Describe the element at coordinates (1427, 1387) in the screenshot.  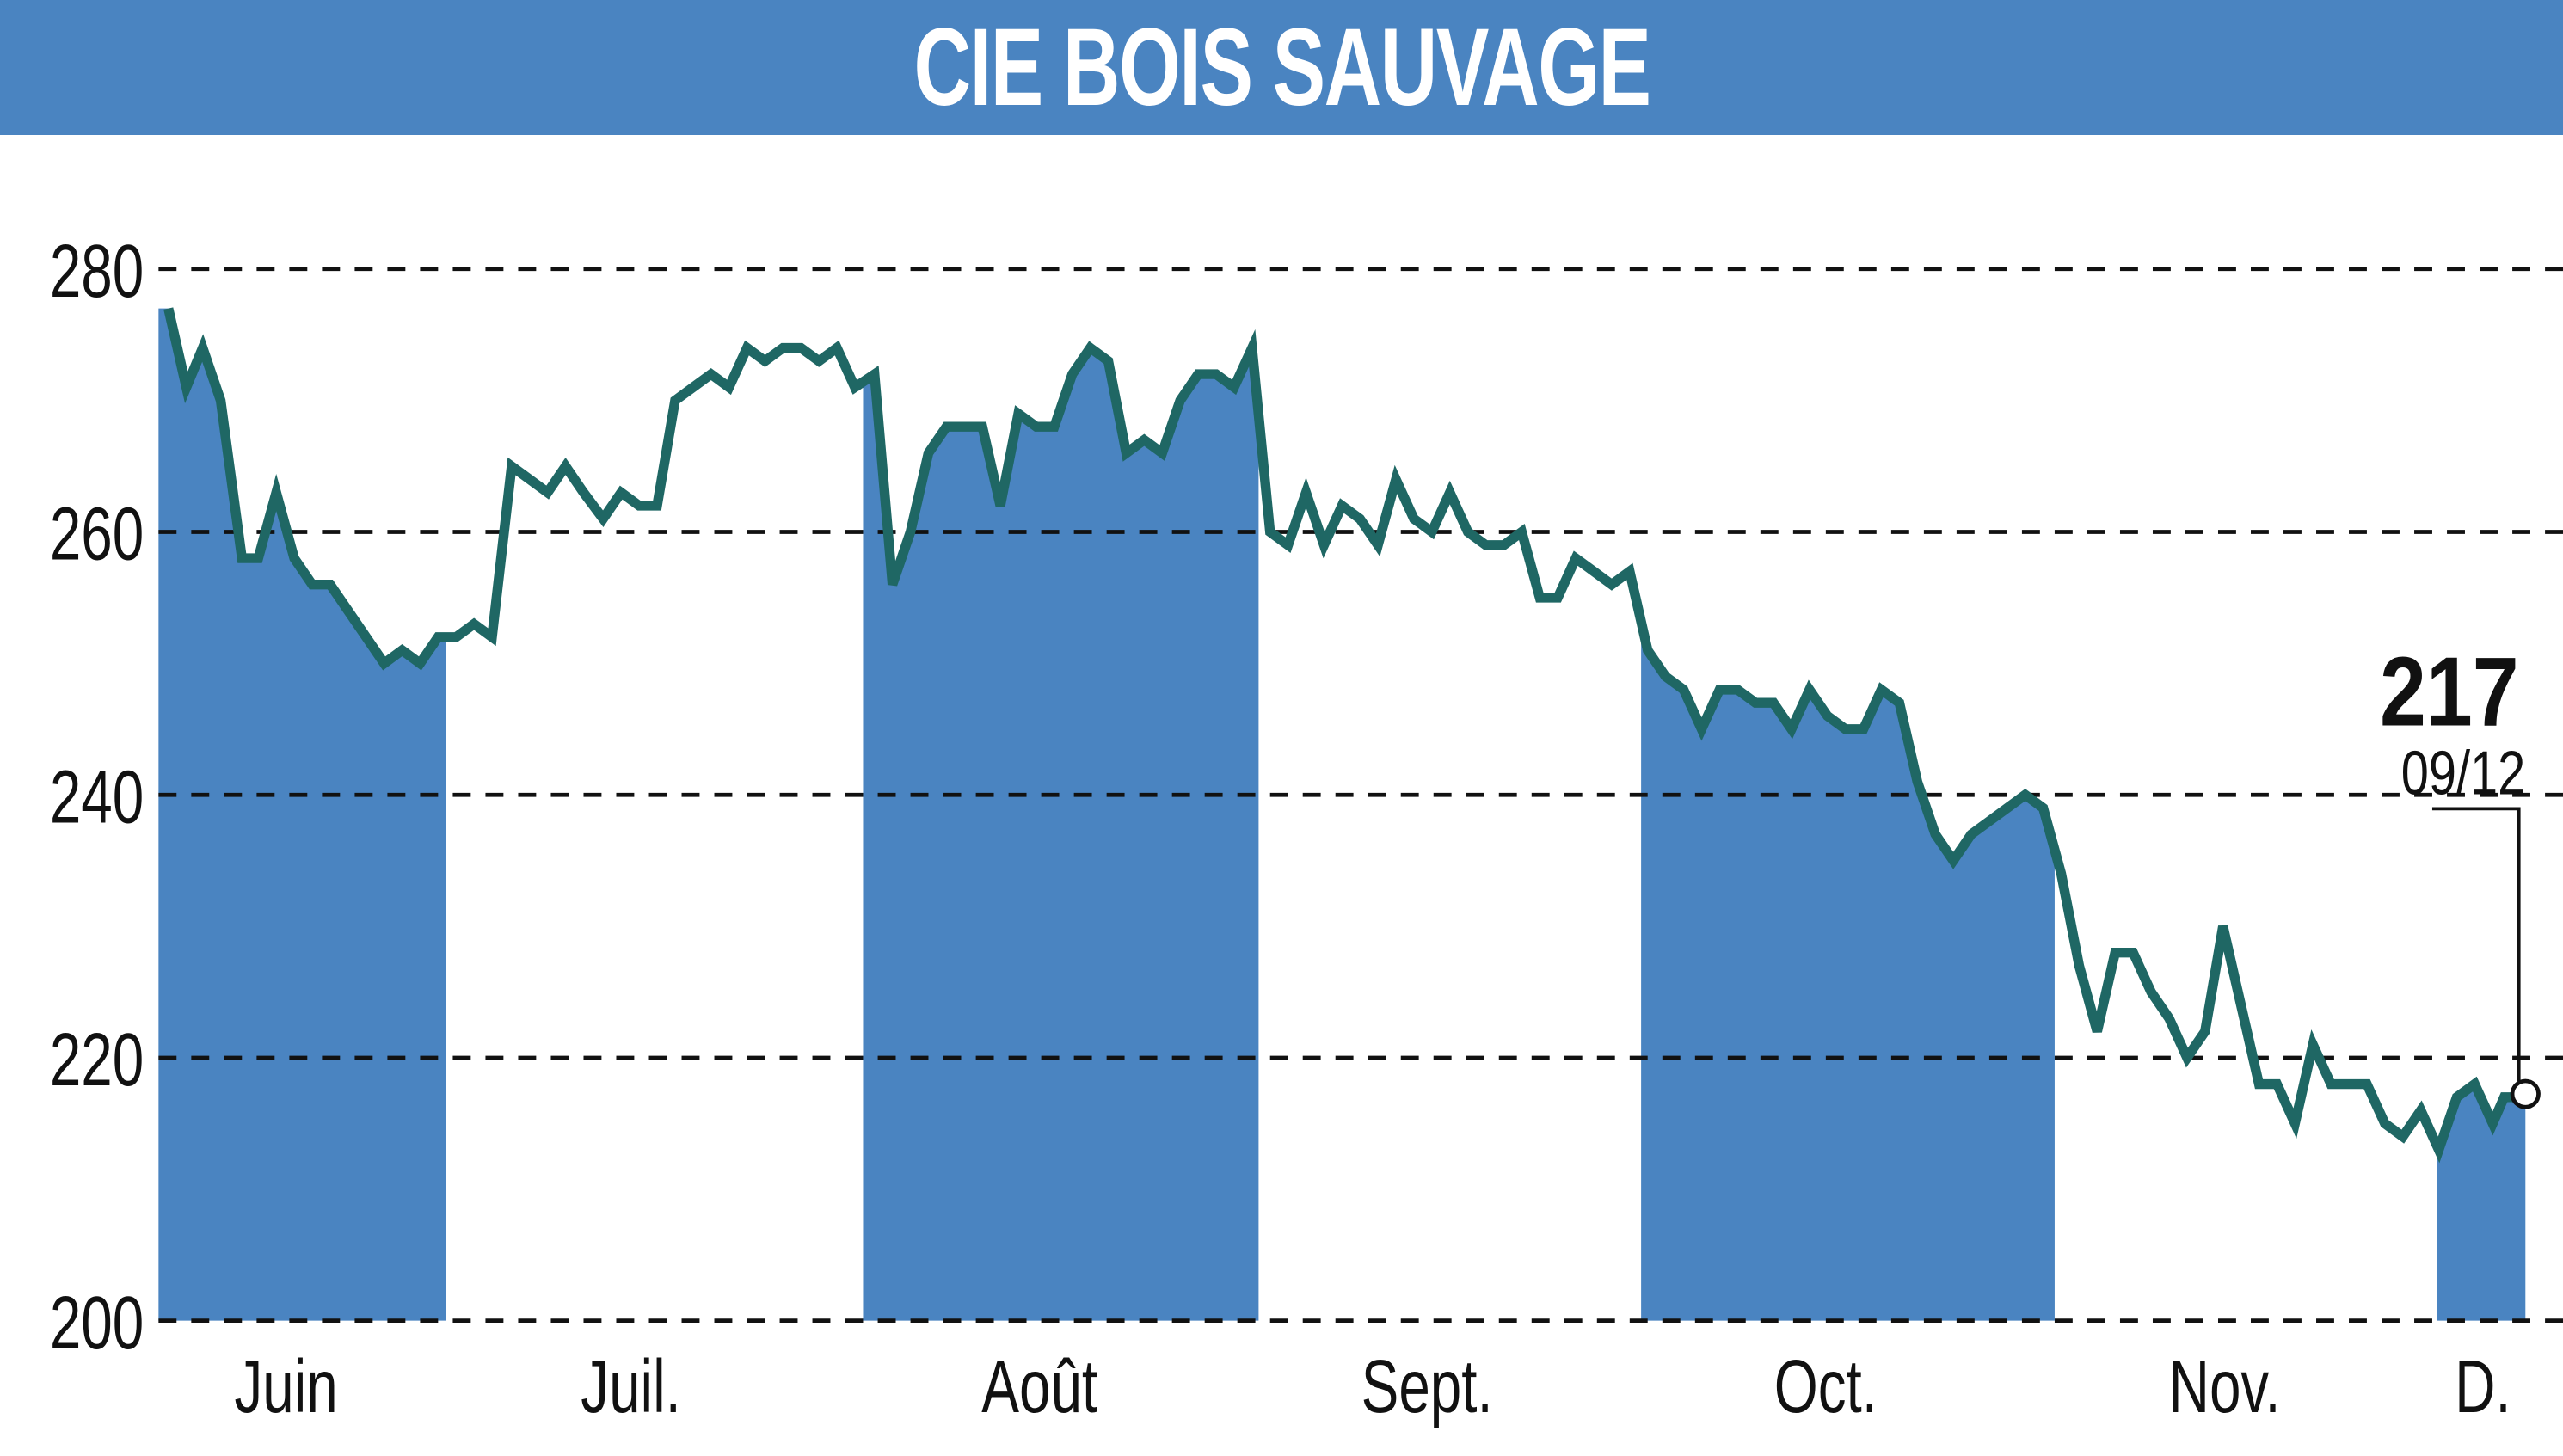
I see `x-tick-label: Sept.` at that location.